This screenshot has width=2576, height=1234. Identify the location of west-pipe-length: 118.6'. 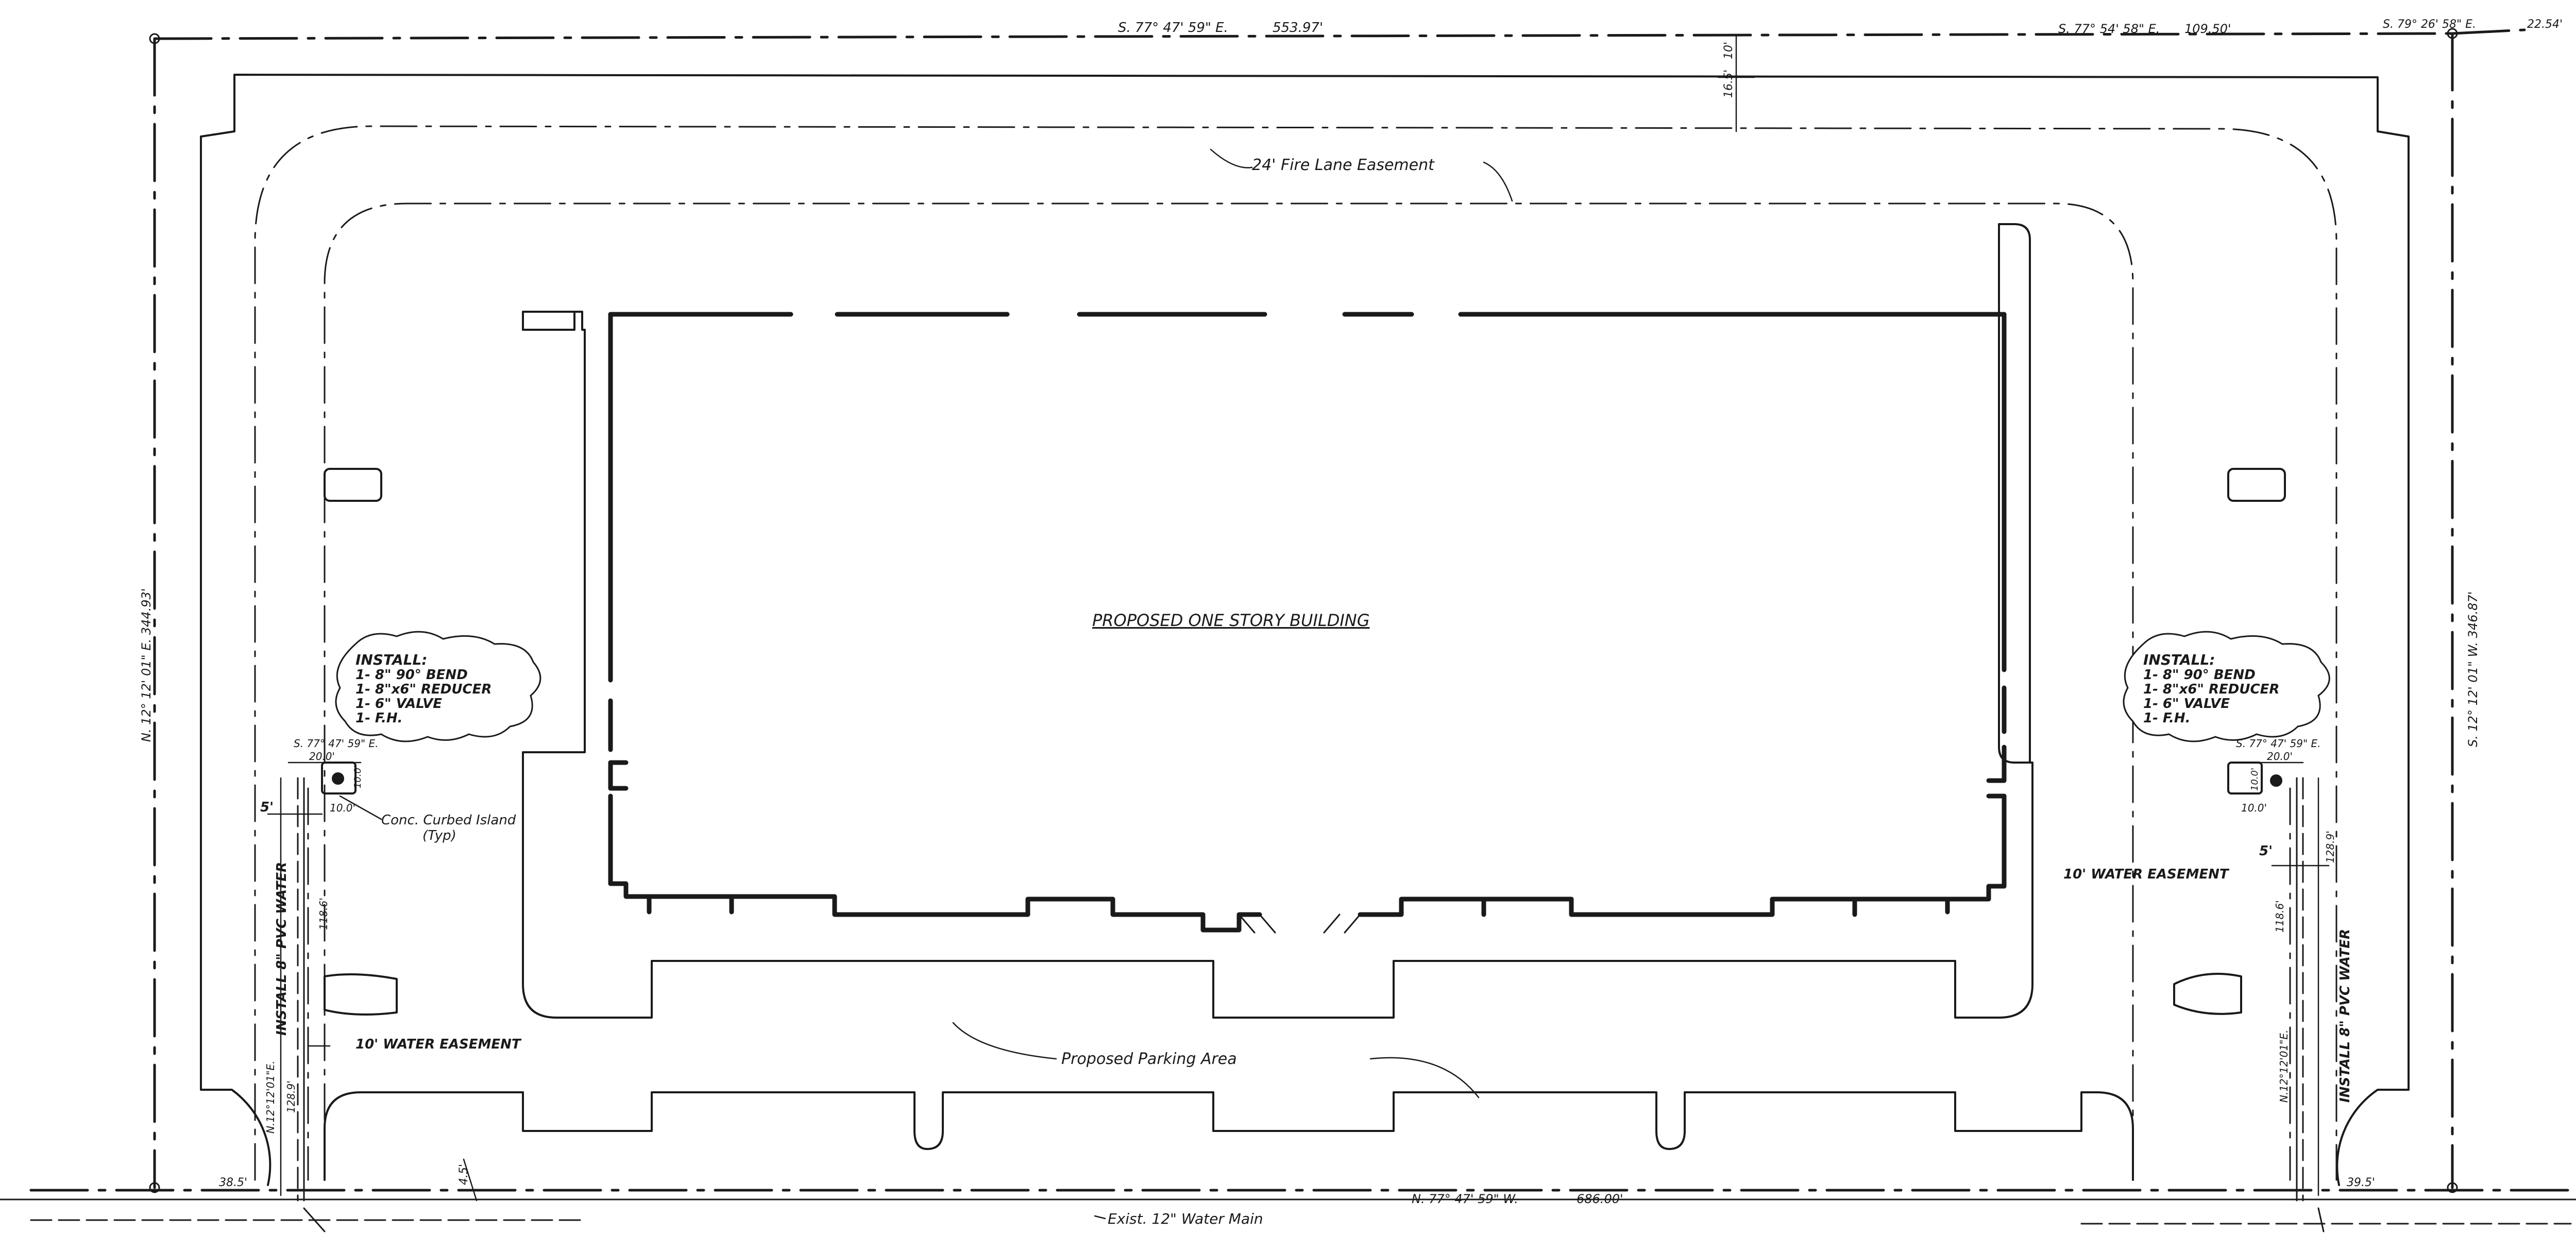
(324, 914).